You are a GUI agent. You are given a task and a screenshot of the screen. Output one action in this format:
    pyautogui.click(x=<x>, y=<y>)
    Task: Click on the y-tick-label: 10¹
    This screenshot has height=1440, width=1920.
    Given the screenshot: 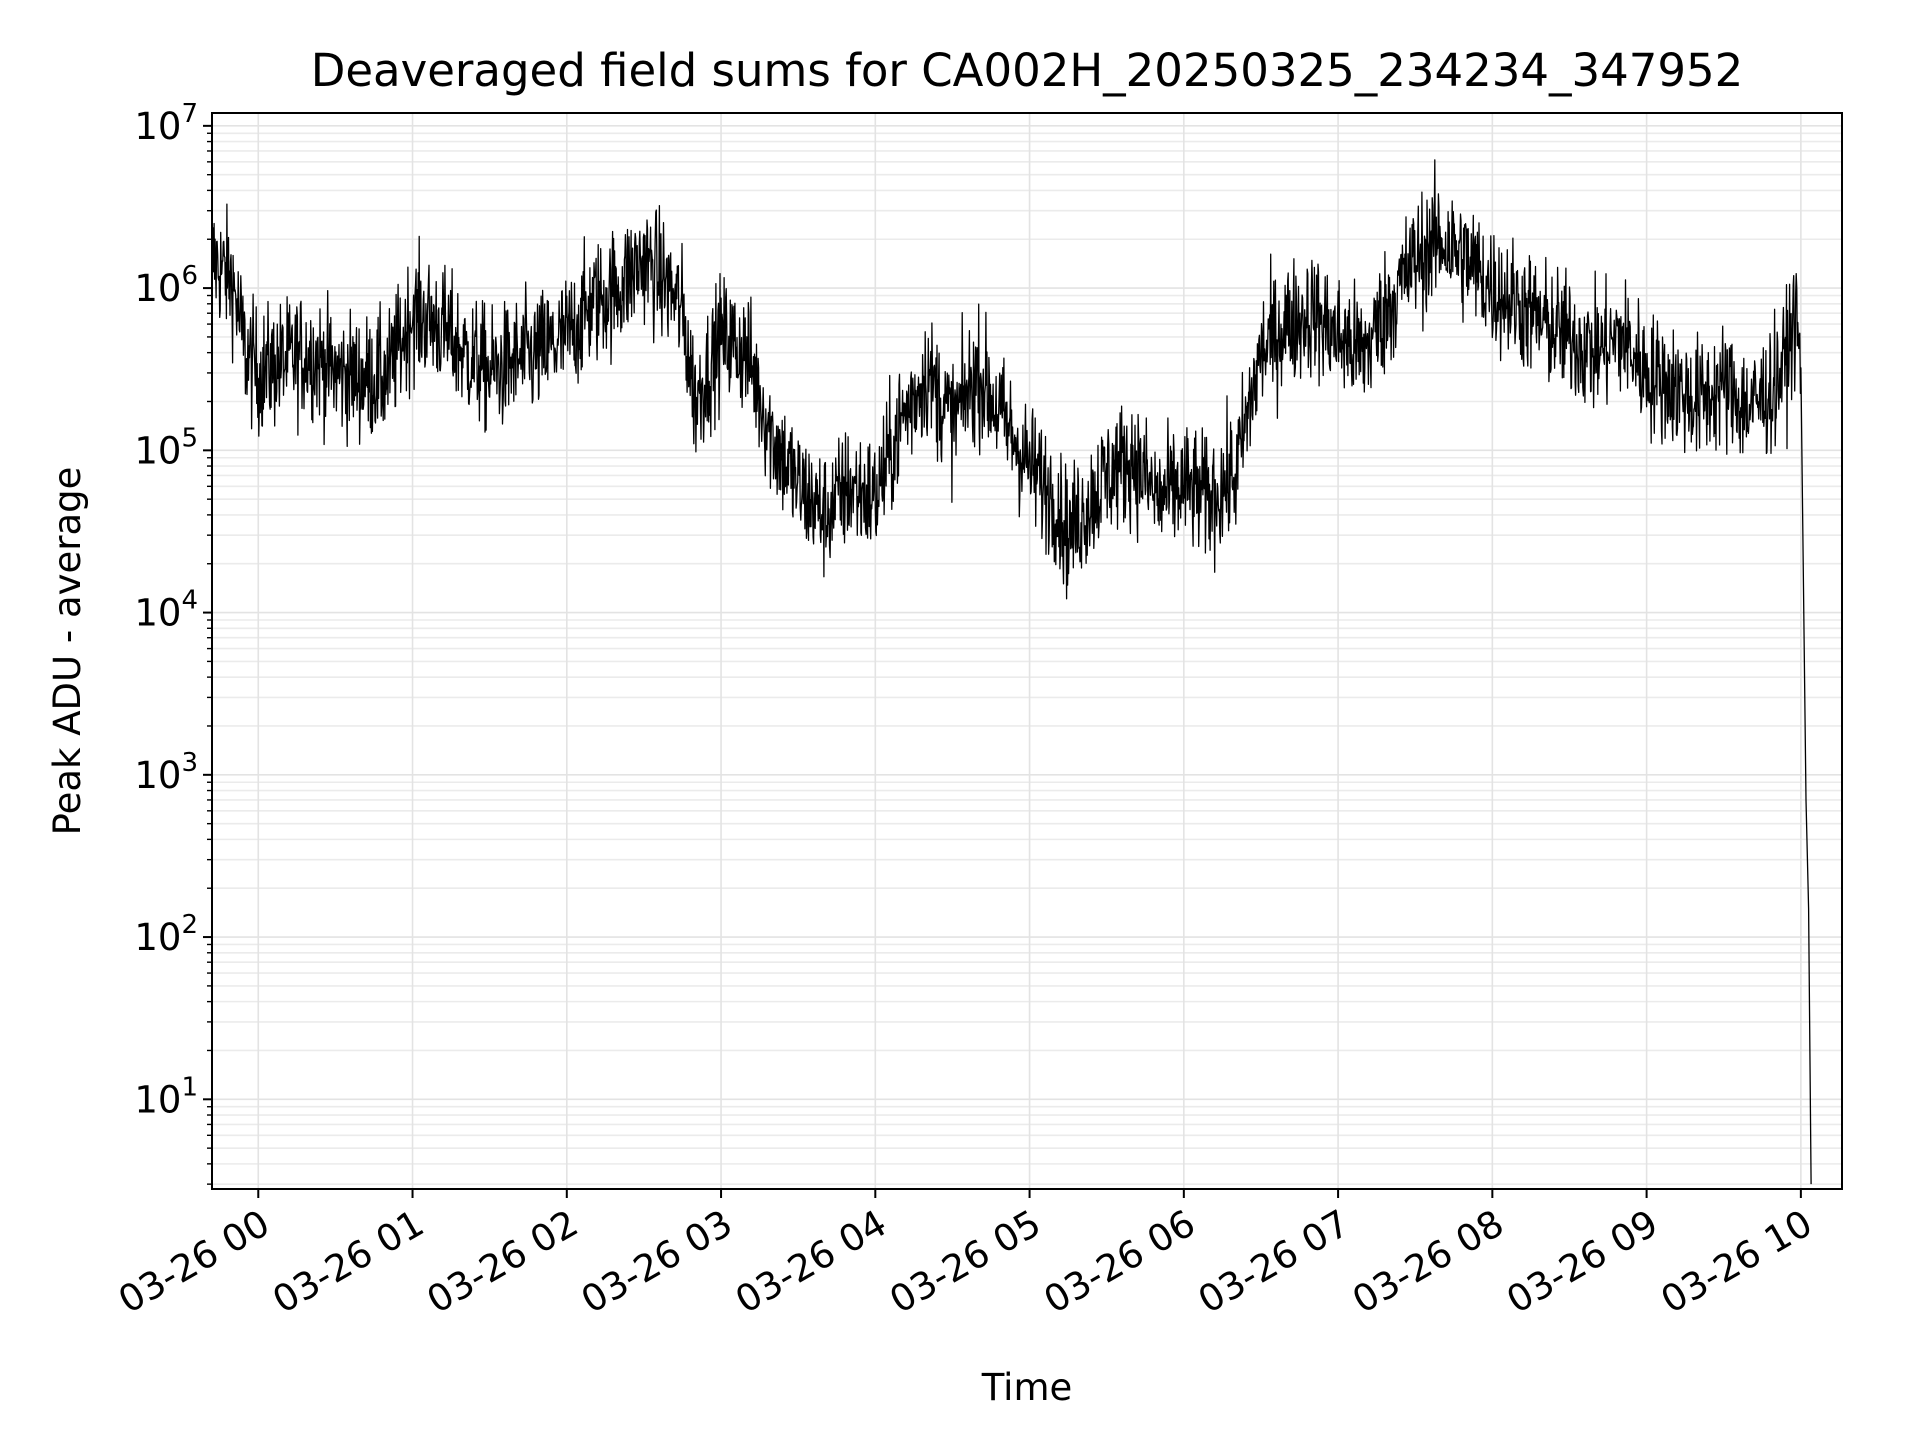 What is the action you would take?
    pyautogui.click(x=166, y=1096)
    